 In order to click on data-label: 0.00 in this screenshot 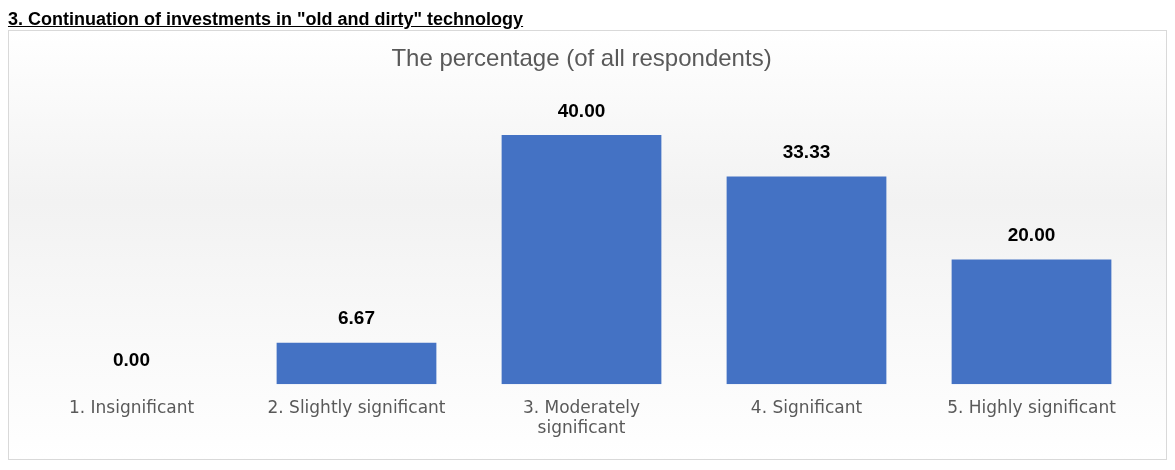, I will do `click(131, 359)`.